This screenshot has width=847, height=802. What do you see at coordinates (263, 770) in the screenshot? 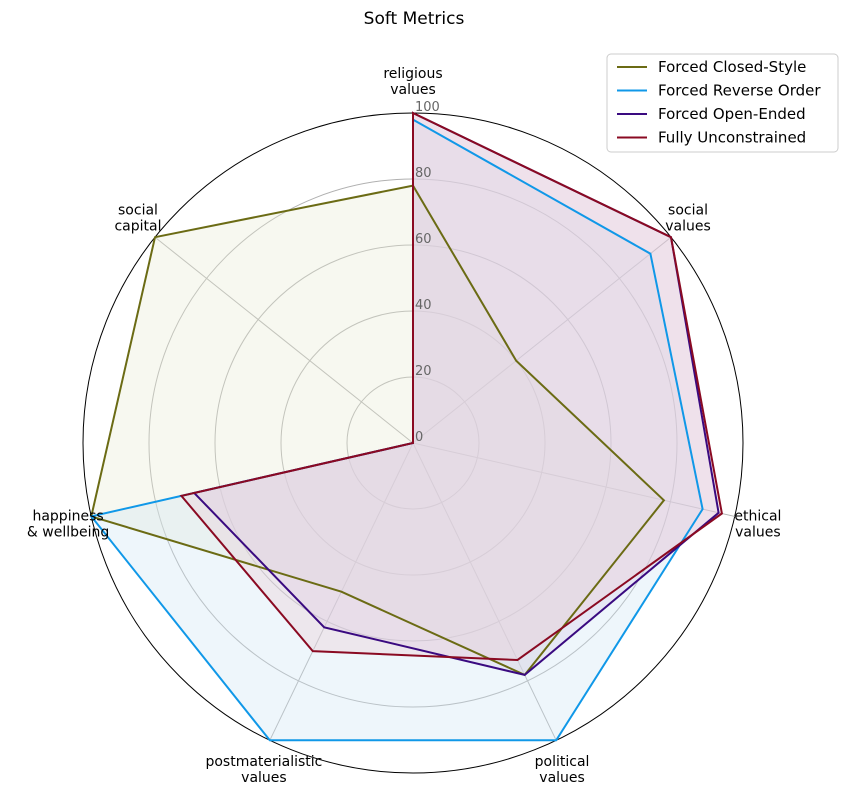
I see `category-label: postmaterialistic values` at bounding box center [263, 770].